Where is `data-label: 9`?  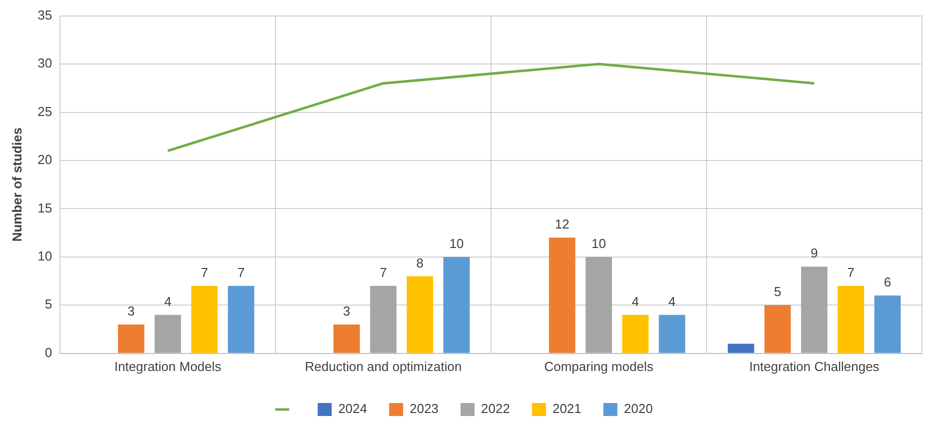
data-label: 9 is located at coordinates (814, 253).